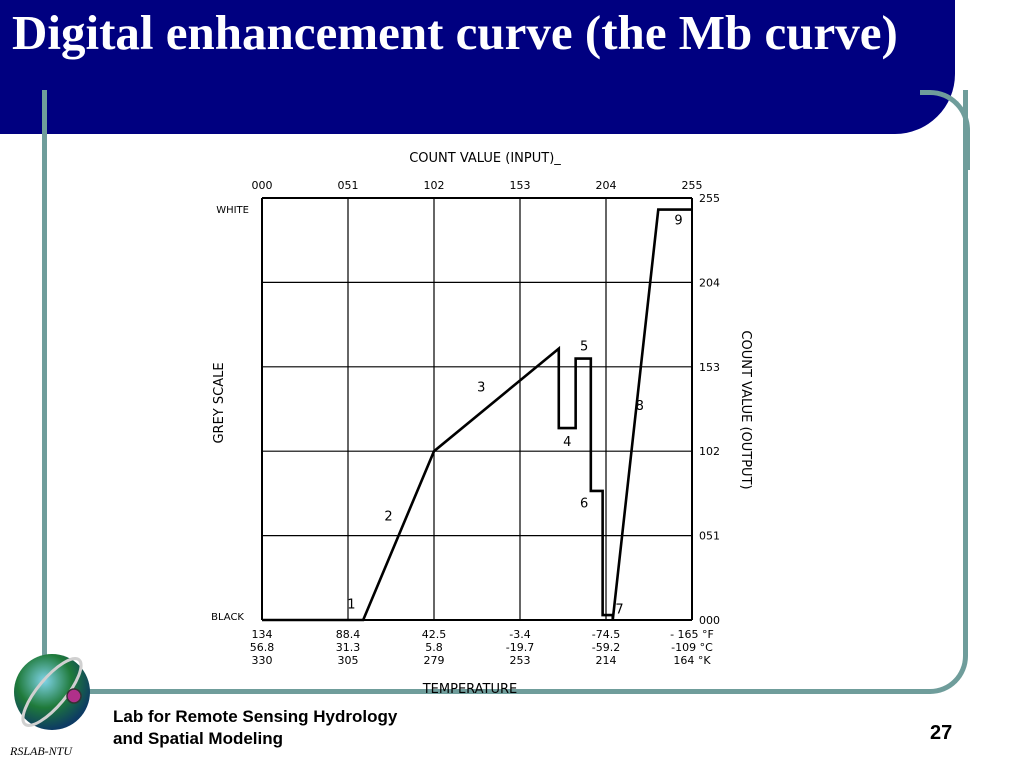 Image resolution: width=1024 pixels, height=768 pixels. What do you see at coordinates (388, 517) in the screenshot?
I see `segment-label: 2` at bounding box center [388, 517].